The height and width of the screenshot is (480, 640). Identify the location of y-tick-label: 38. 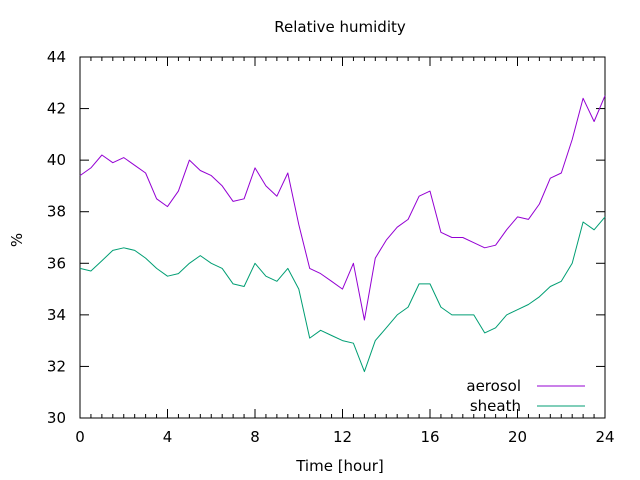
(56, 212).